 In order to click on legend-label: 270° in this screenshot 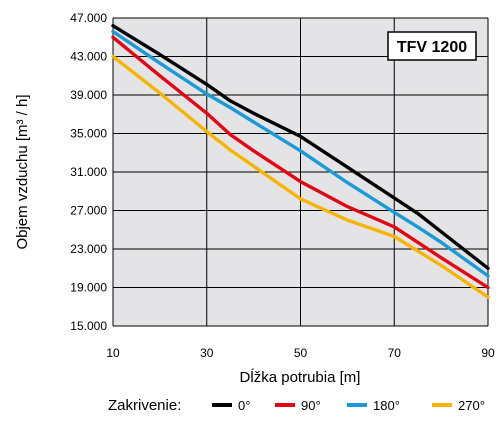, I will do `click(471, 405)`.